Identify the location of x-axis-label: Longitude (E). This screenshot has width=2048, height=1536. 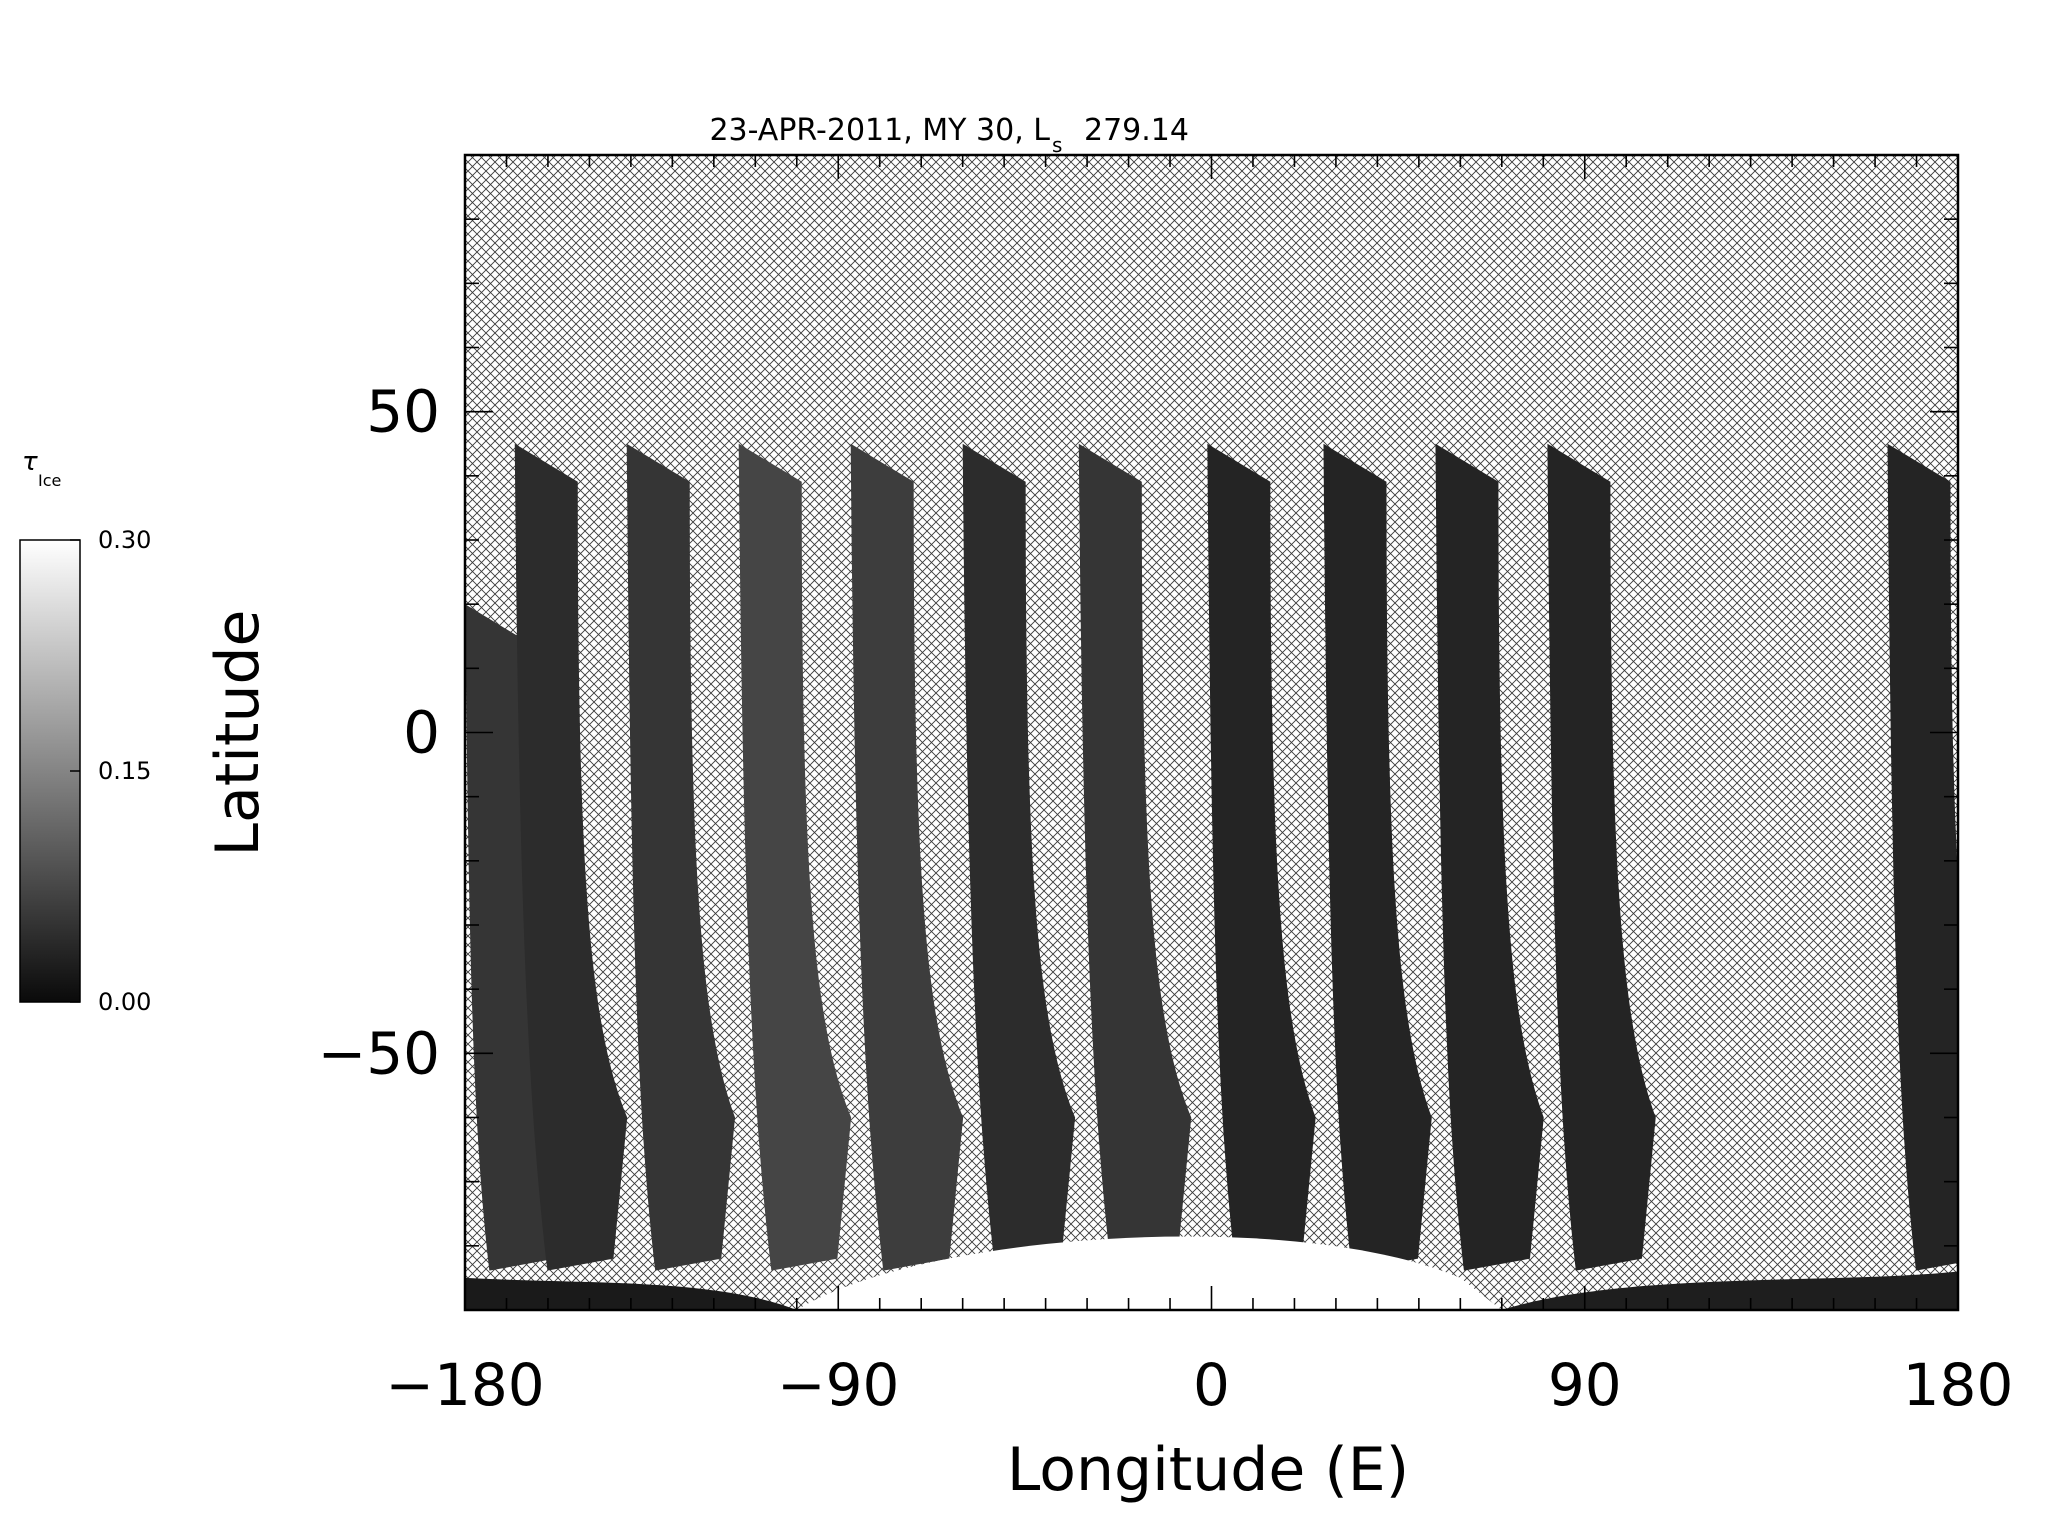
(1208, 1470).